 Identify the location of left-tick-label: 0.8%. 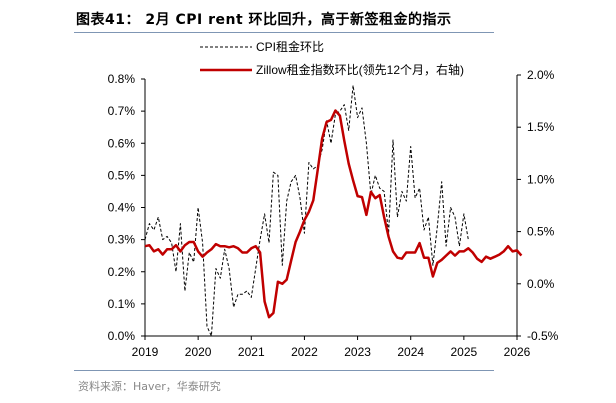
(122, 79).